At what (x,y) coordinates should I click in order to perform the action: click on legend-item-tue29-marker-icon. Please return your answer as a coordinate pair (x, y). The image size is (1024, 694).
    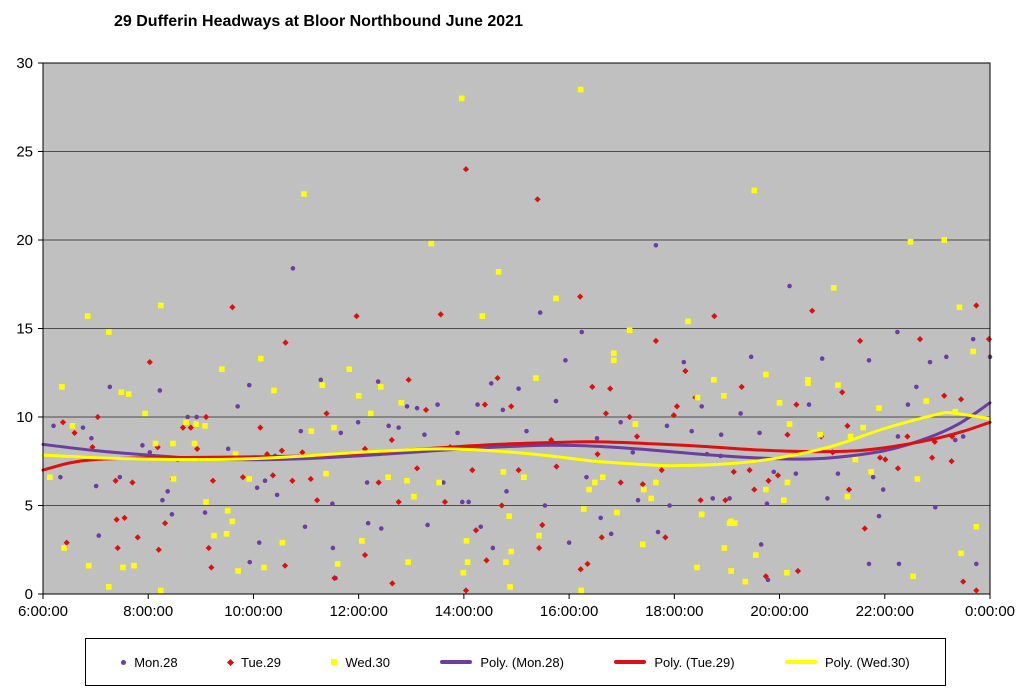
    Looking at the image, I should click on (230, 662).